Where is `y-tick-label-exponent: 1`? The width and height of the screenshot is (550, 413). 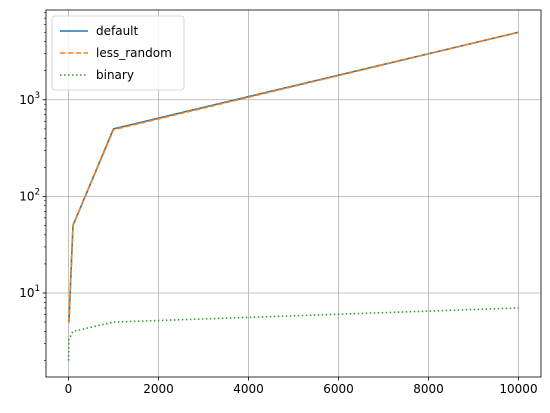 y-tick-label-exponent: 1 is located at coordinates (37, 289).